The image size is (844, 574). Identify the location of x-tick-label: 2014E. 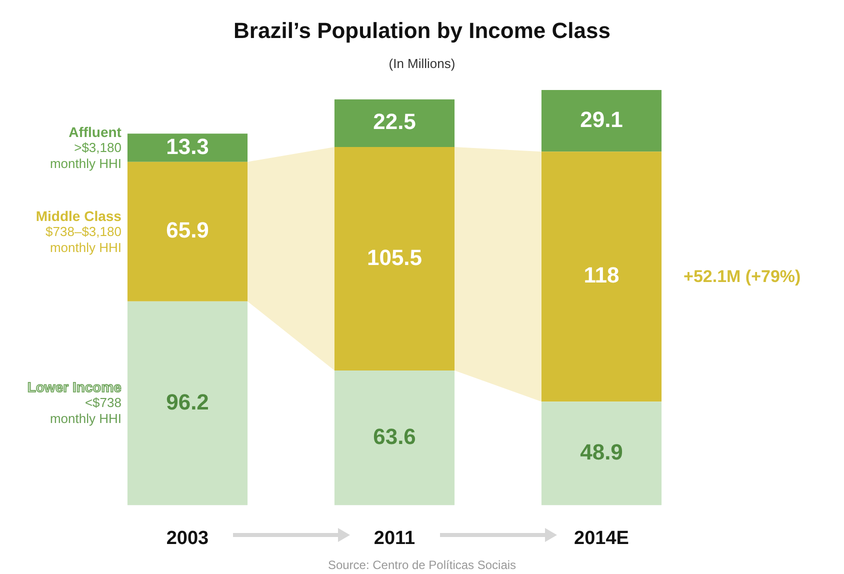
(601, 538).